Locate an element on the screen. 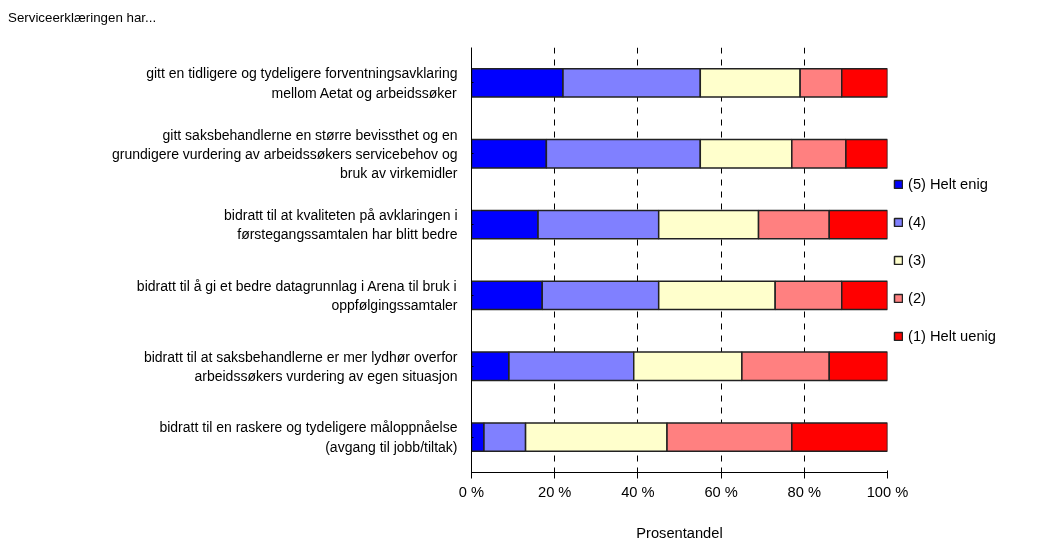 The width and height of the screenshot is (1037, 556). legend-label: (1) Helt uenig is located at coordinates (952, 335).